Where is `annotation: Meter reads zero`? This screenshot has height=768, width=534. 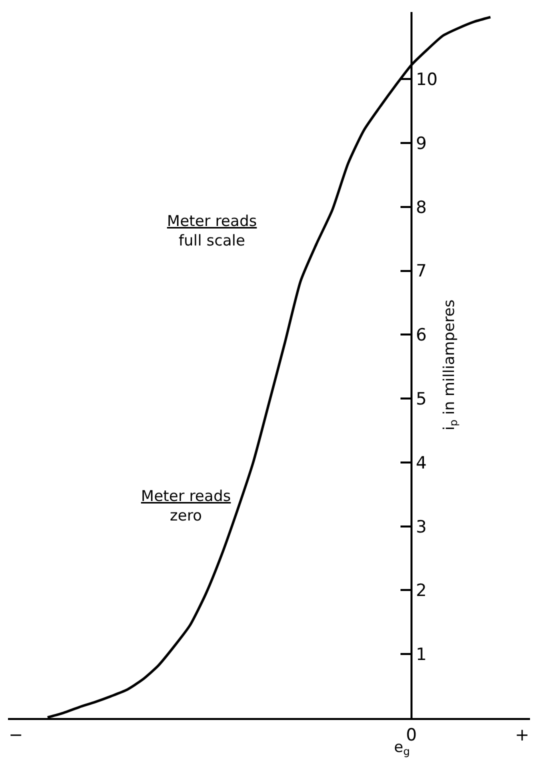
annotation: Meter reads zero is located at coordinates (186, 505).